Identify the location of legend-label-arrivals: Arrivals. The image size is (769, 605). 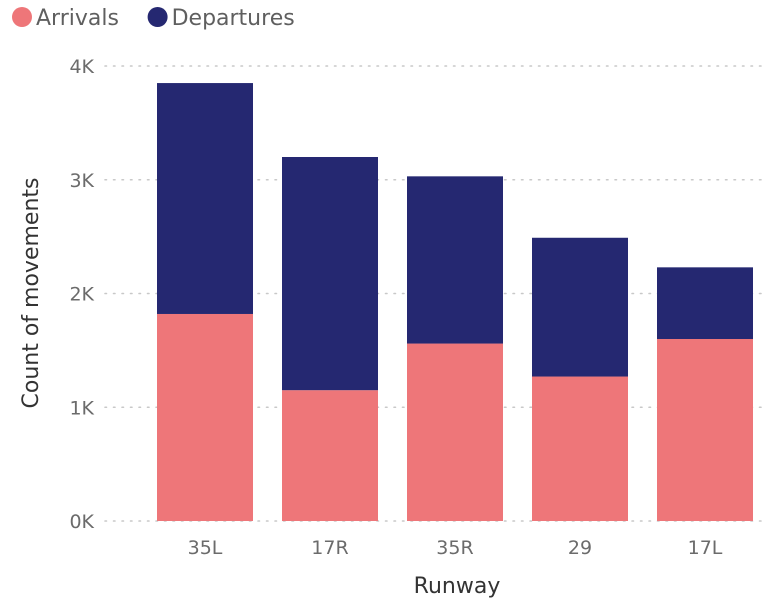
(77, 18).